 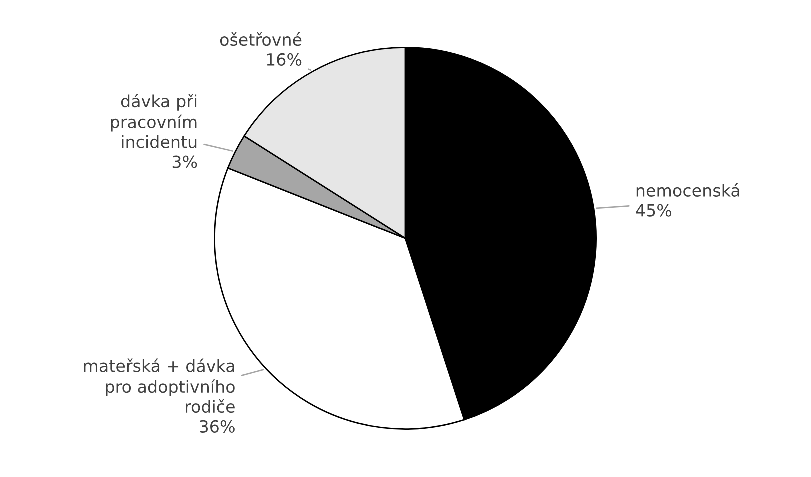 I want to click on slice-label: nemocenská, so click(x=688, y=190).